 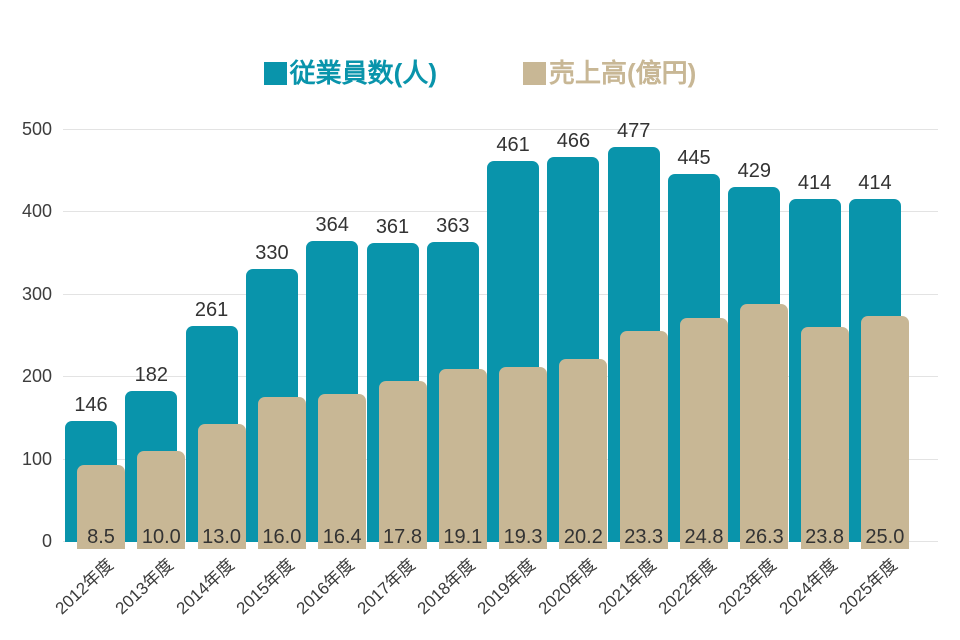 What do you see at coordinates (36, 458) in the screenshot?
I see `y-axis-tick-label: 100` at bounding box center [36, 458].